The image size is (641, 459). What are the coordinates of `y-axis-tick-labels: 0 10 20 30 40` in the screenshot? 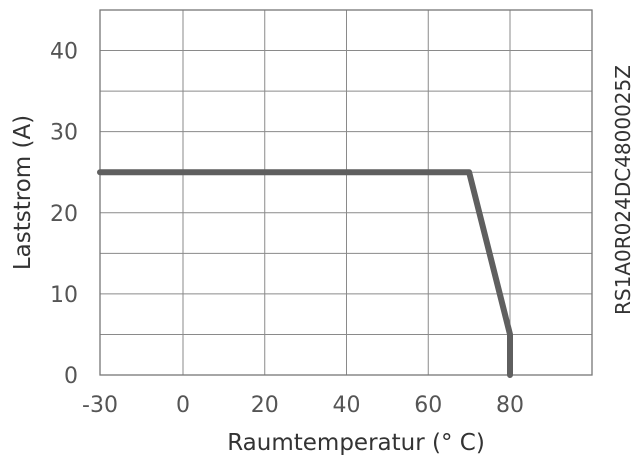 It's located at (64, 214).